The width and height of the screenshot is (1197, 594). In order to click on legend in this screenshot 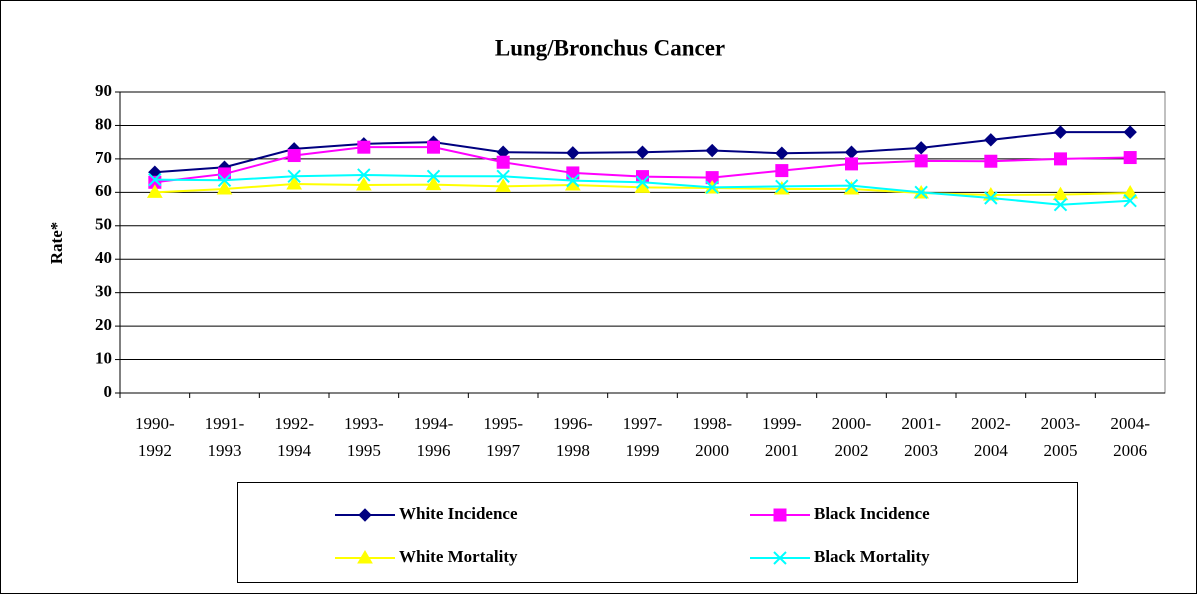, I will do `click(657, 532)`.